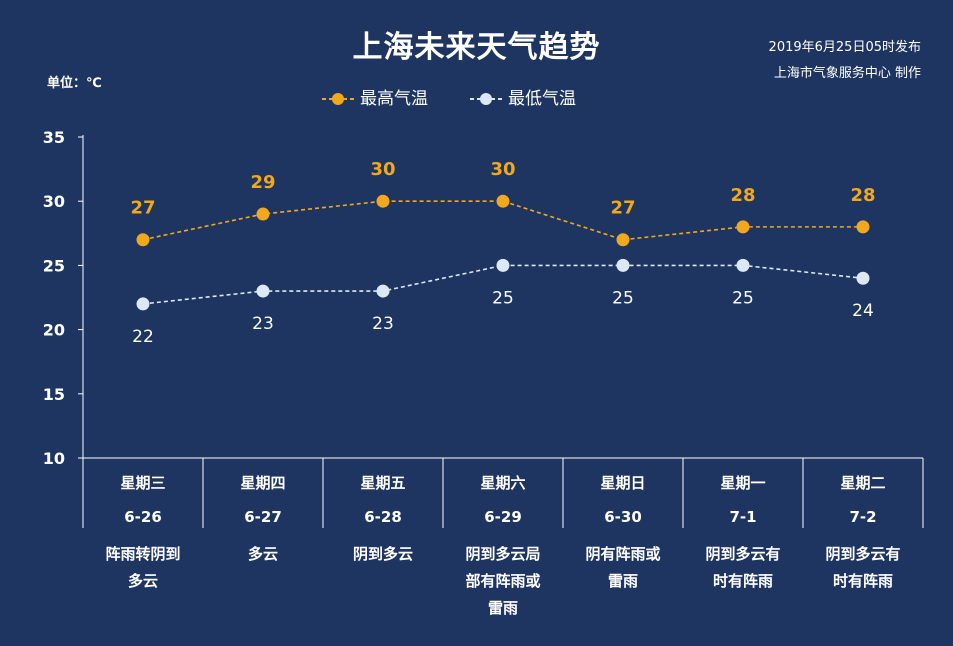 The height and width of the screenshot is (646, 953). What do you see at coordinates (54, 265) in the screenshot?
I see `y-tick-label: 25` at bounding box center [54, 265].